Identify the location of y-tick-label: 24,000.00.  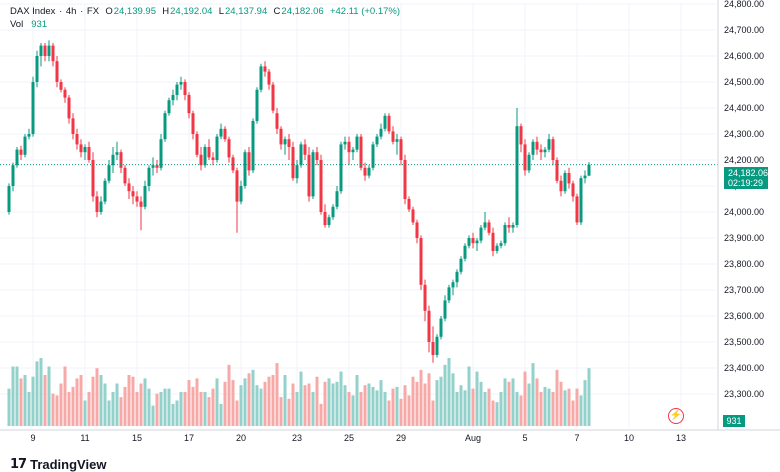
(744, 212).